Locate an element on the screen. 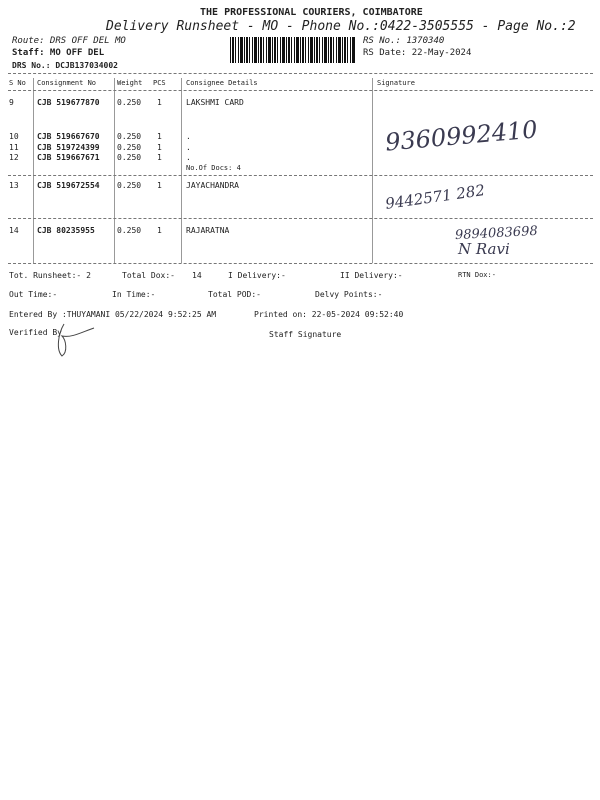  verifier-signature is located at coordinates (76, 340).